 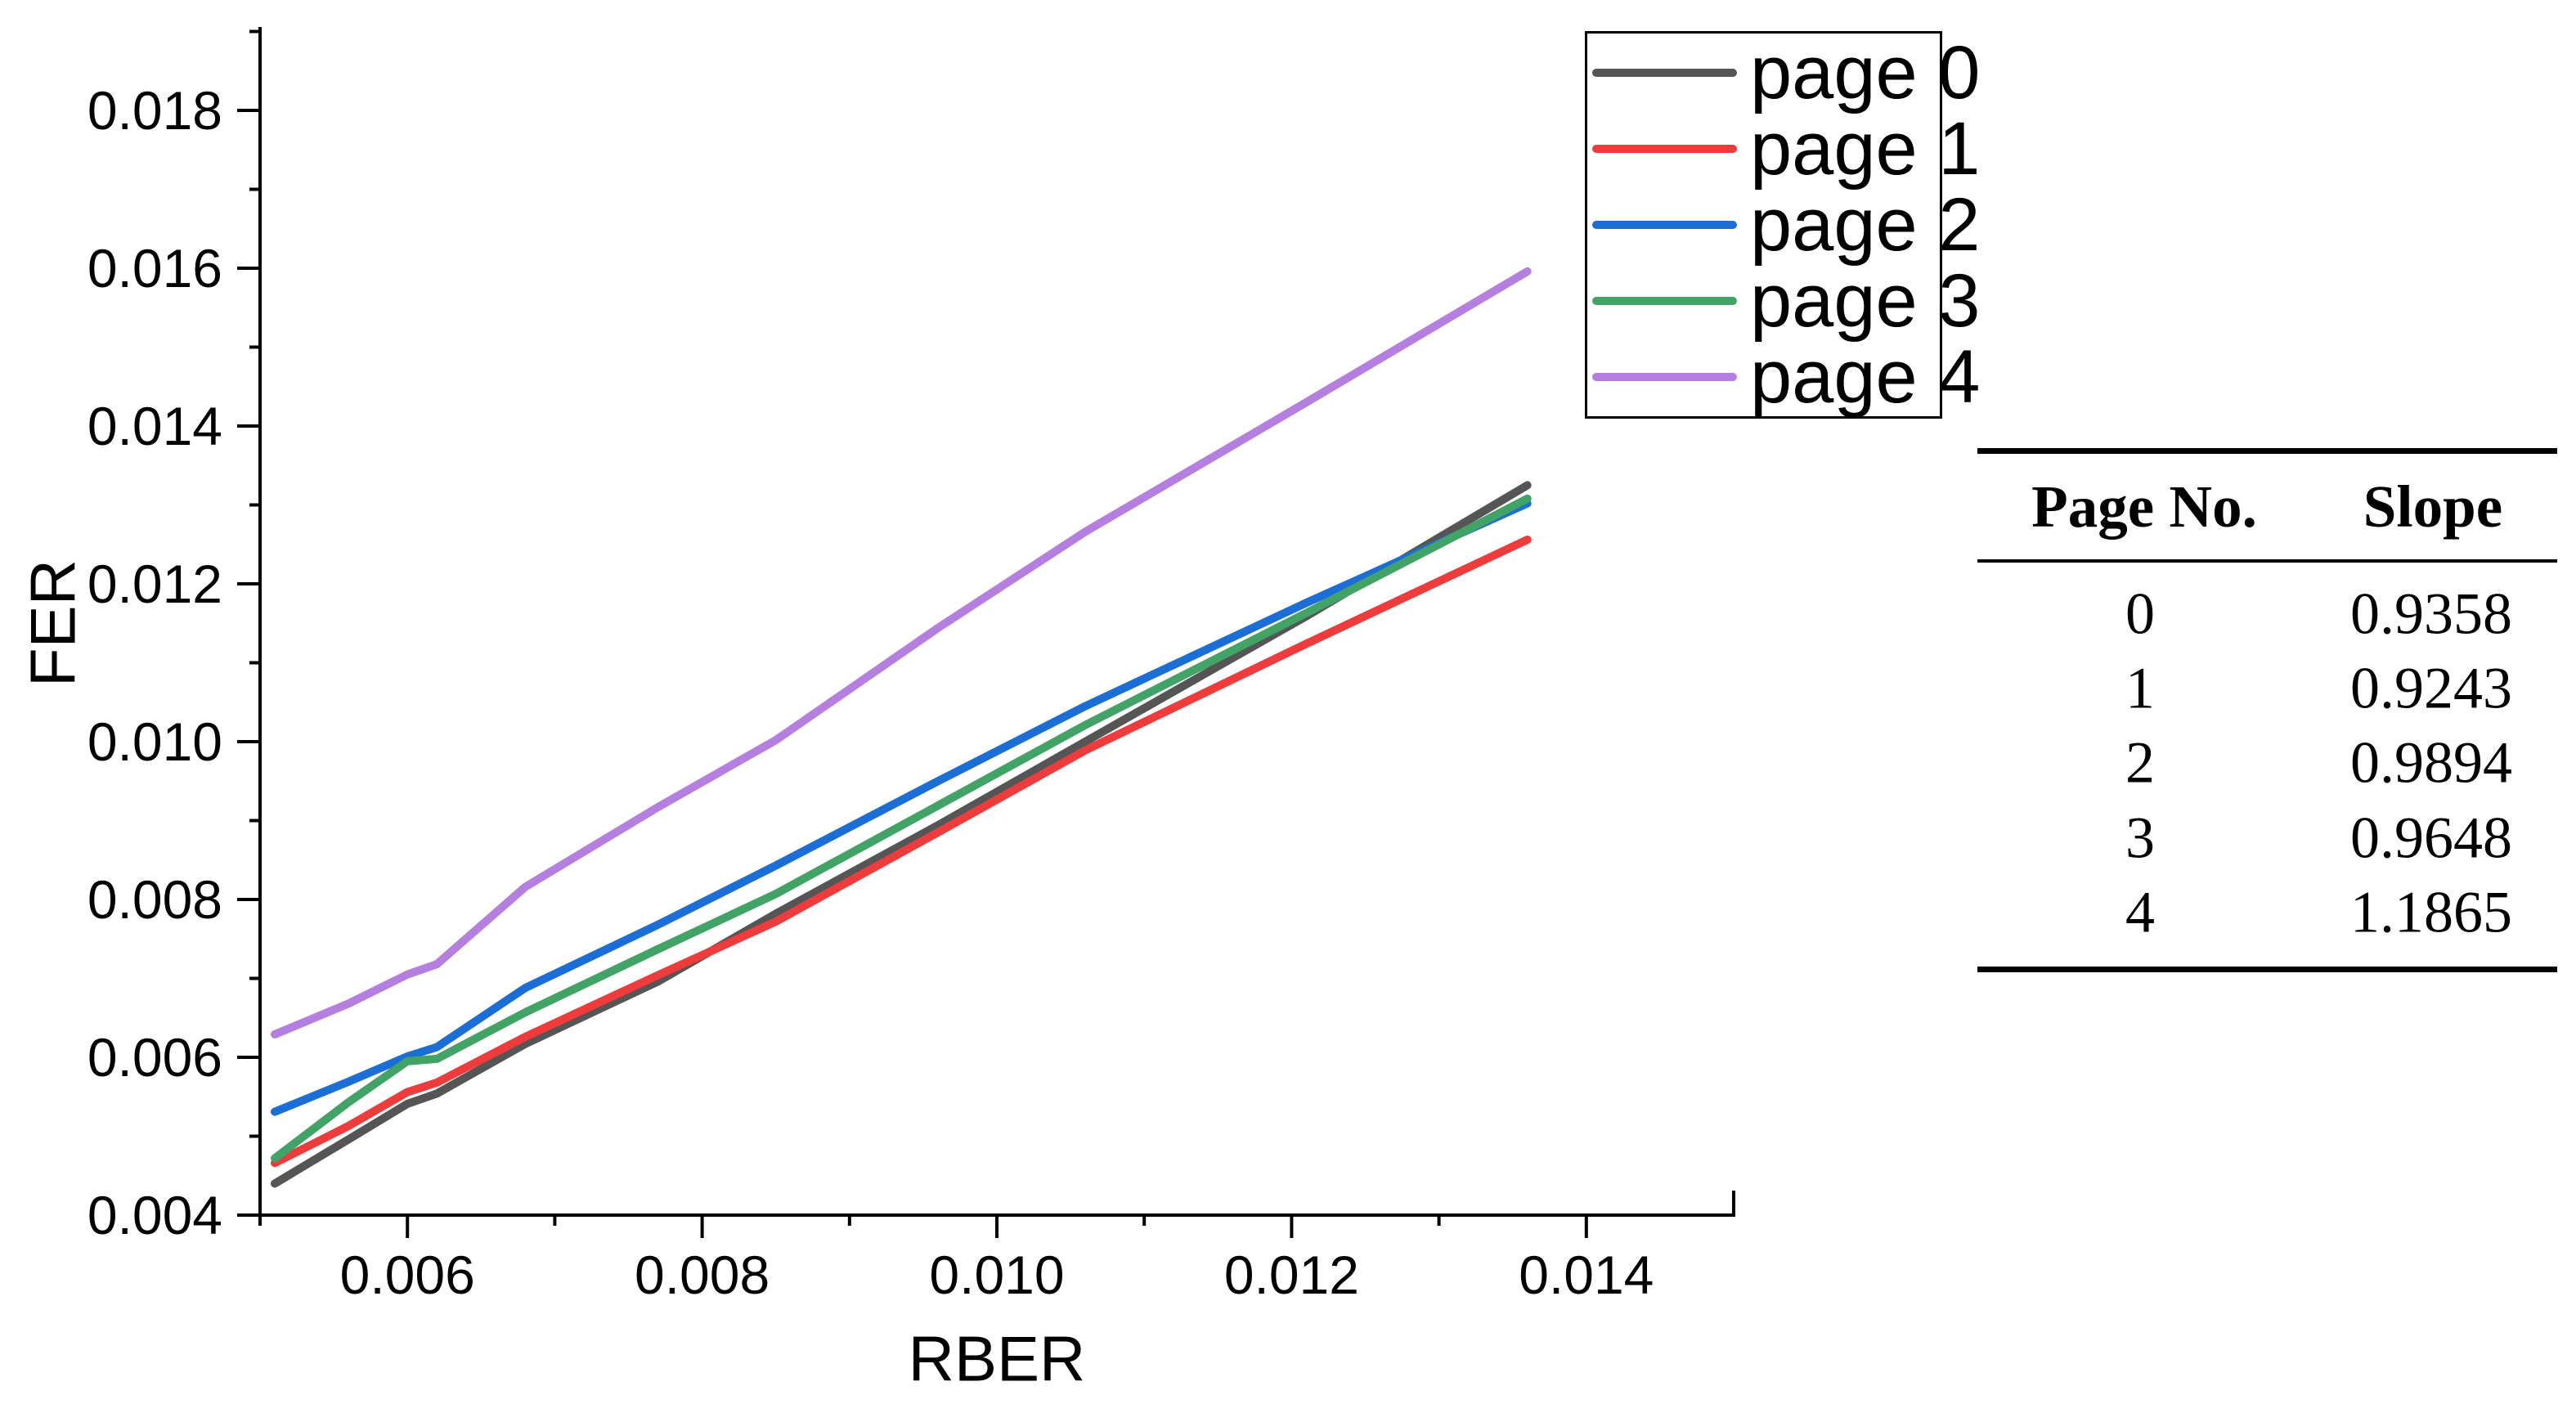 What do you see at coordinates (155, 268) in the screenshot?
I see `y-tick-label: 0.016` at bounding box center [155, 268].